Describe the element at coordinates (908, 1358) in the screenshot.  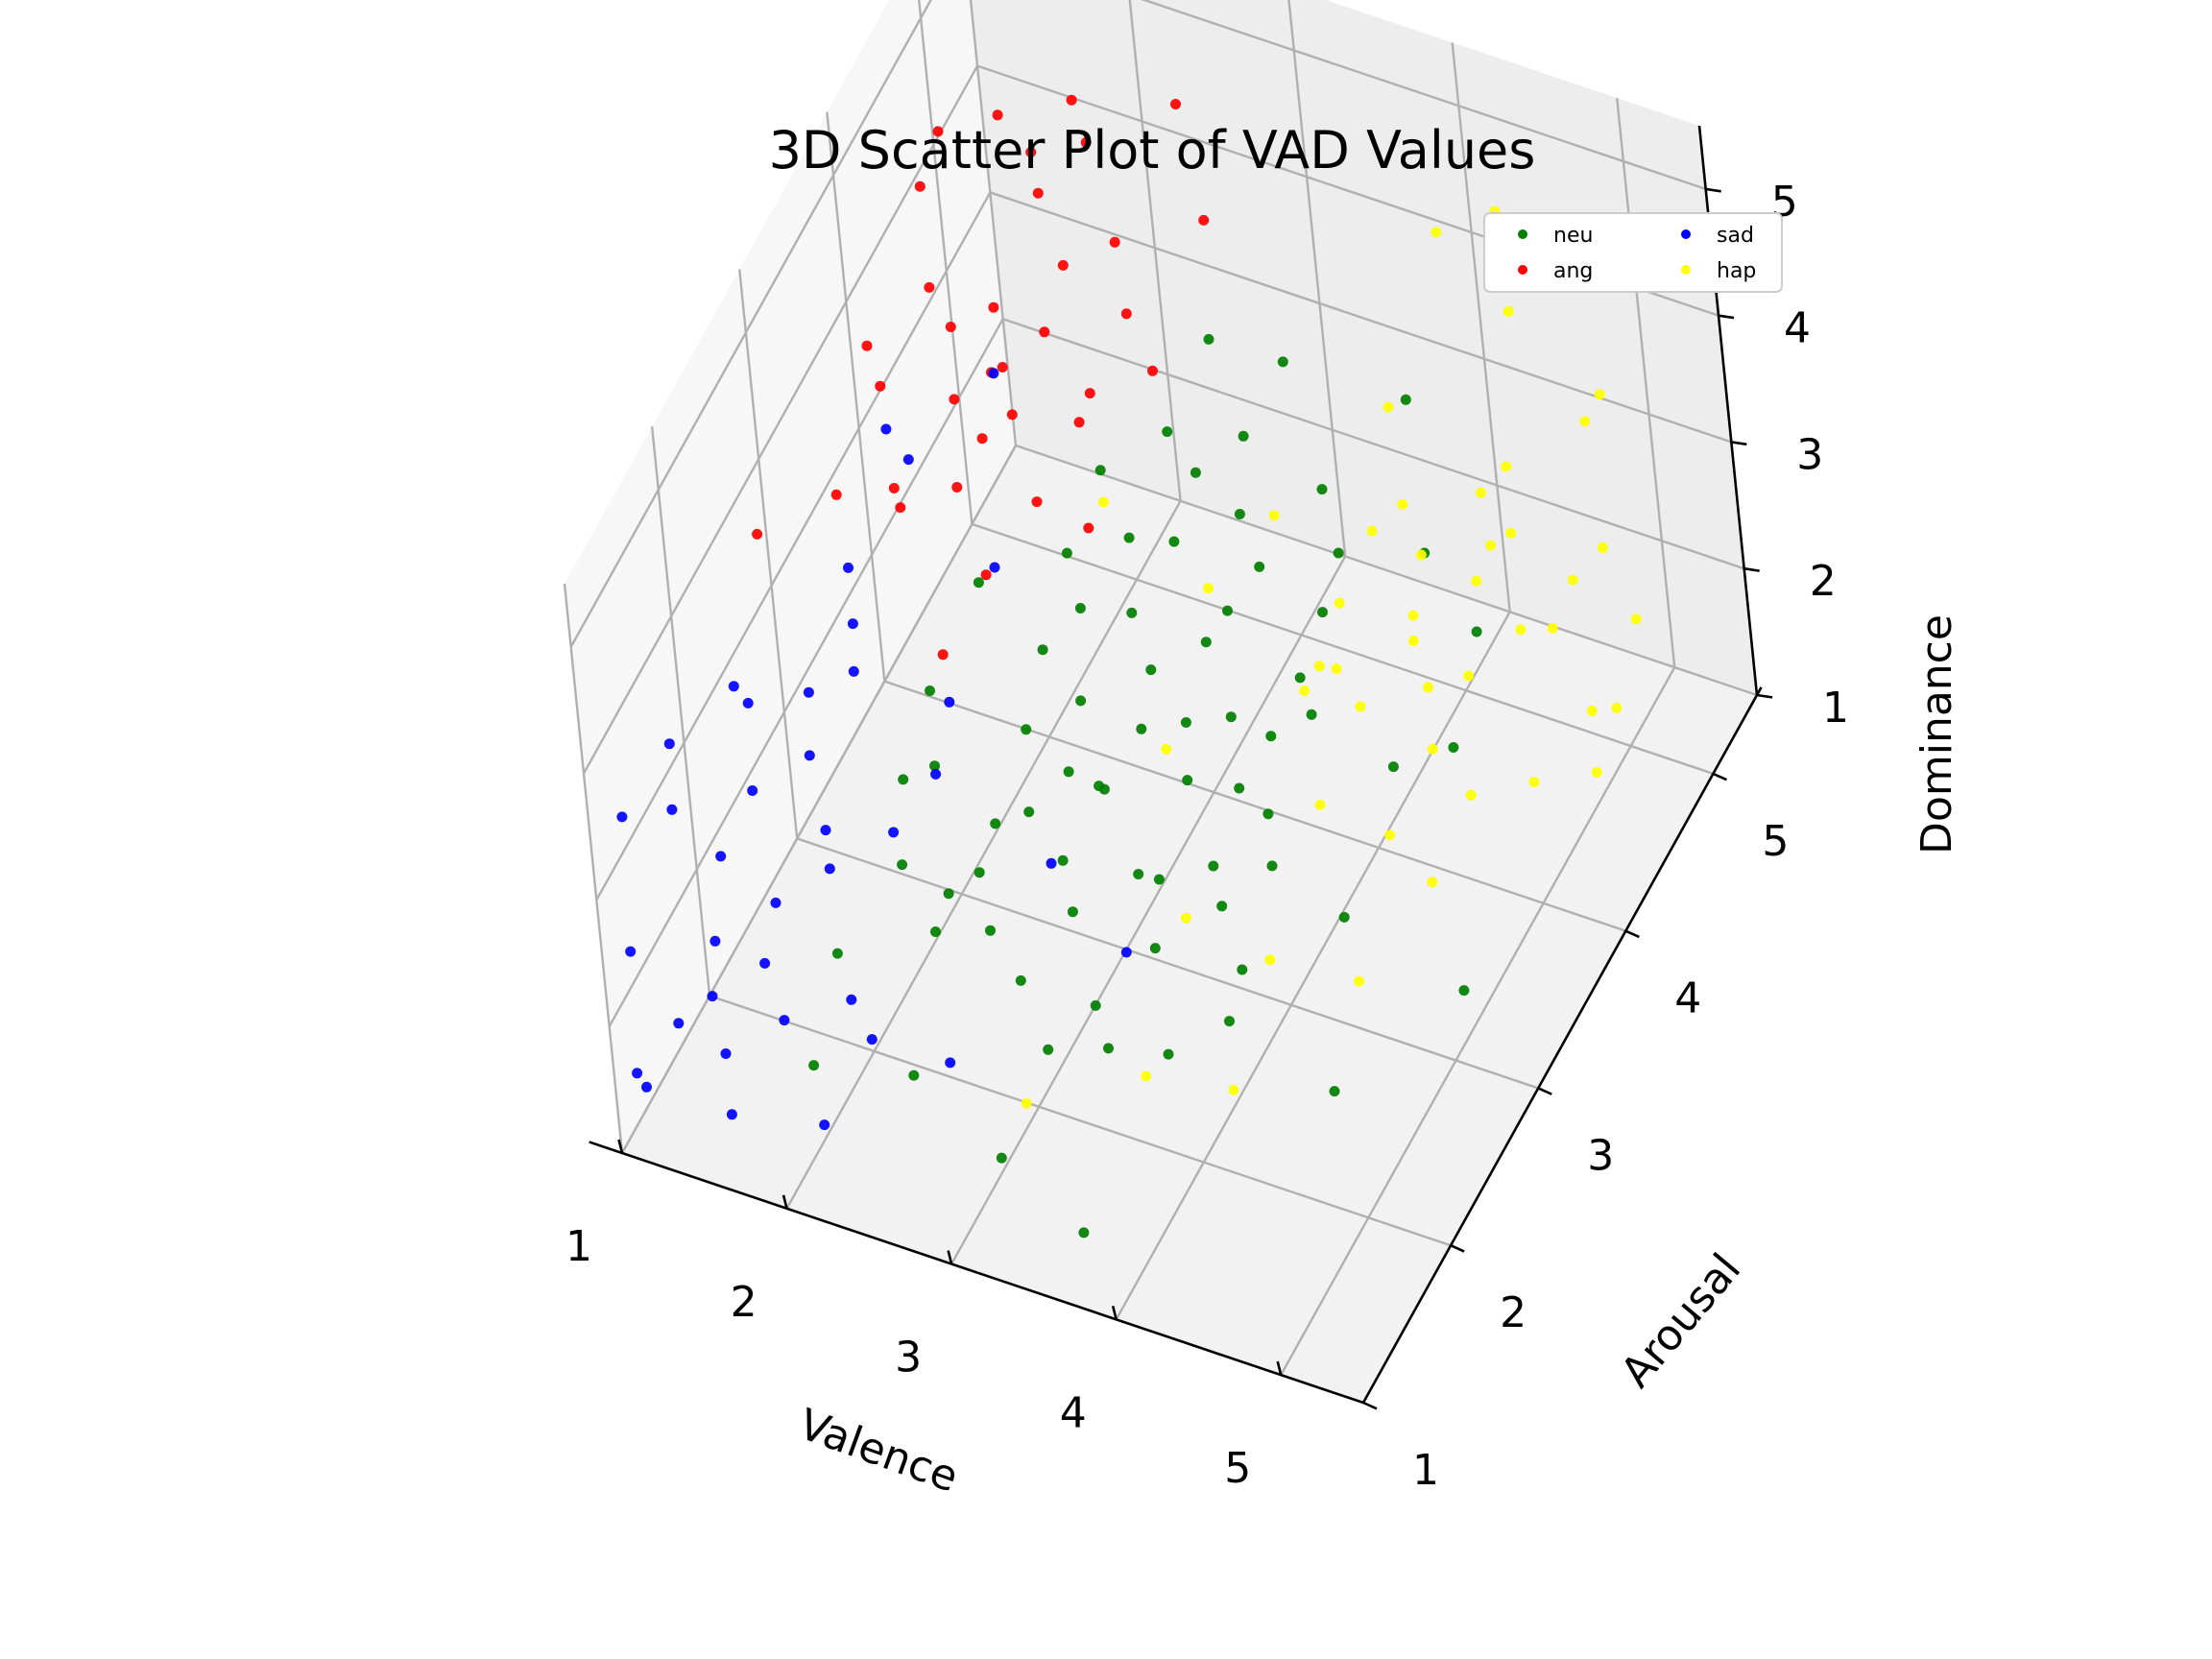
I see `x-tick-label: 3` at that location.